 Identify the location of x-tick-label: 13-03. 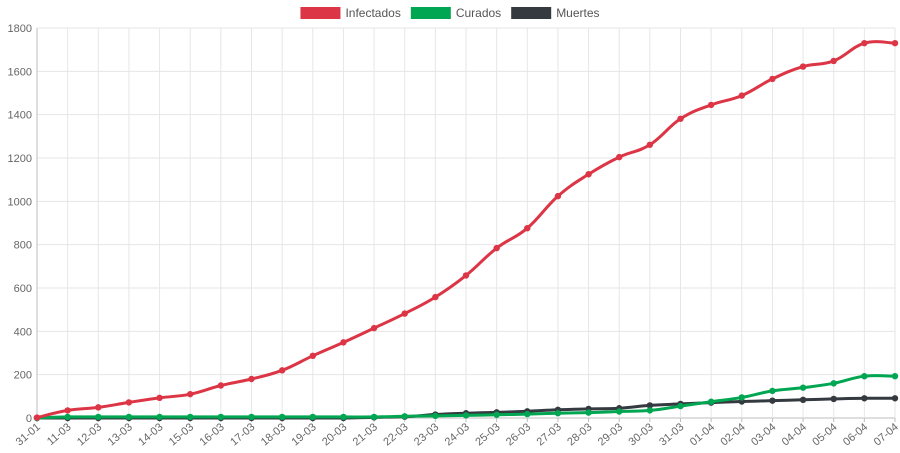
(120, 434).